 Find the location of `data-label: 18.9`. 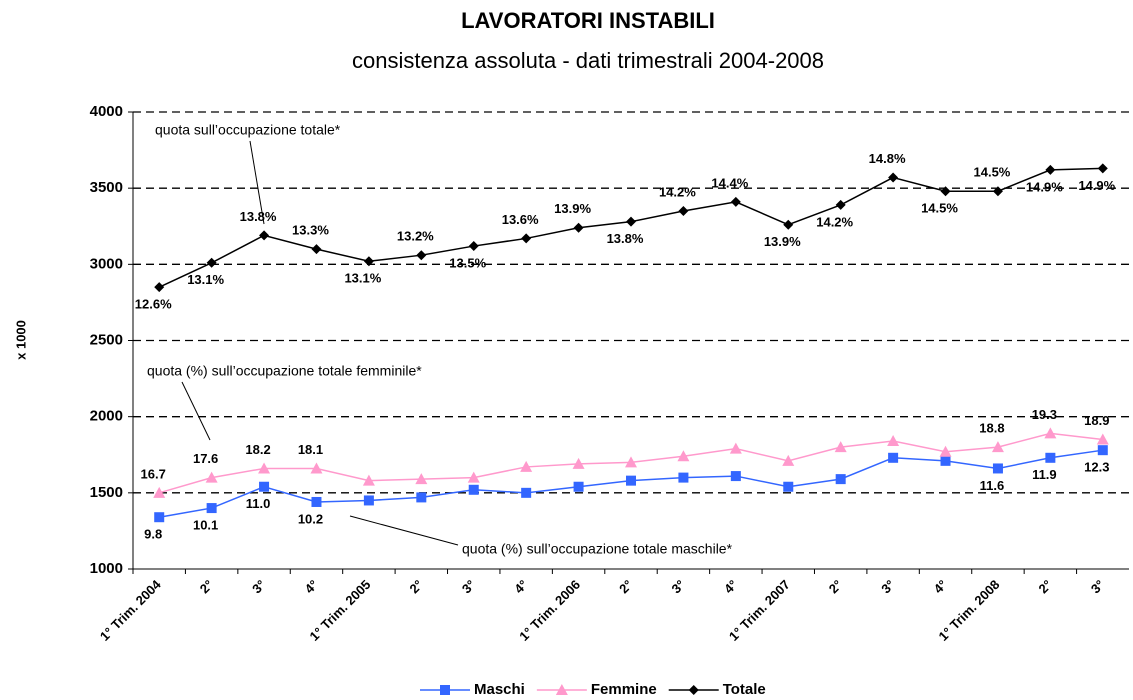

data-label: 18.9 is located at coordinates (1096, 420).